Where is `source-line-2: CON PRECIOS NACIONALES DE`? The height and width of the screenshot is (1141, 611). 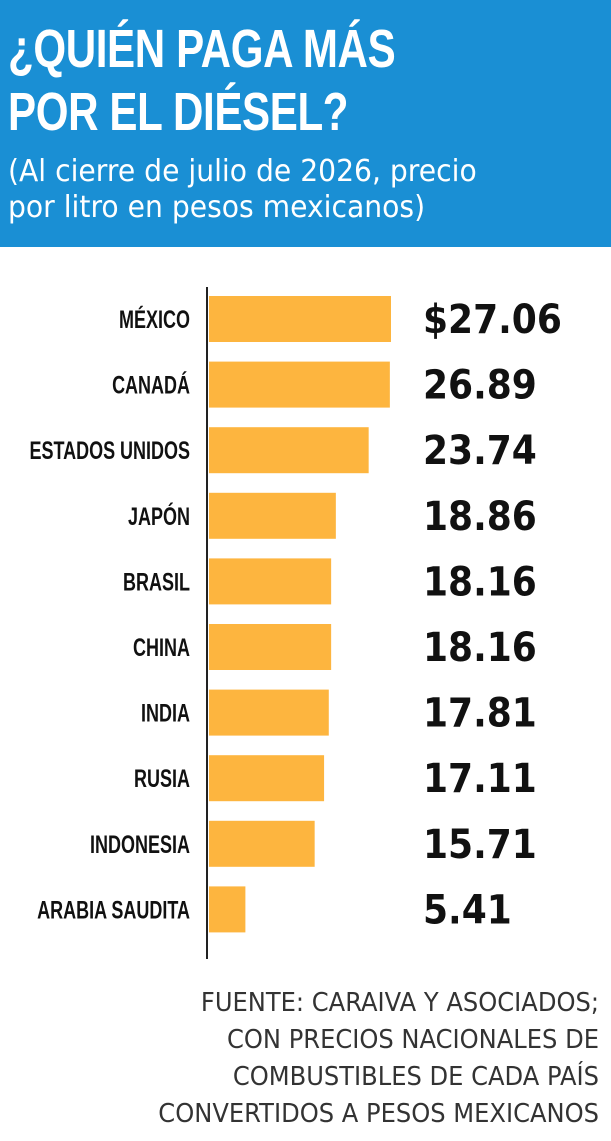
source-line-2: CON PRECIOS NACIONALES DE is located at coordinates (413, 1040).